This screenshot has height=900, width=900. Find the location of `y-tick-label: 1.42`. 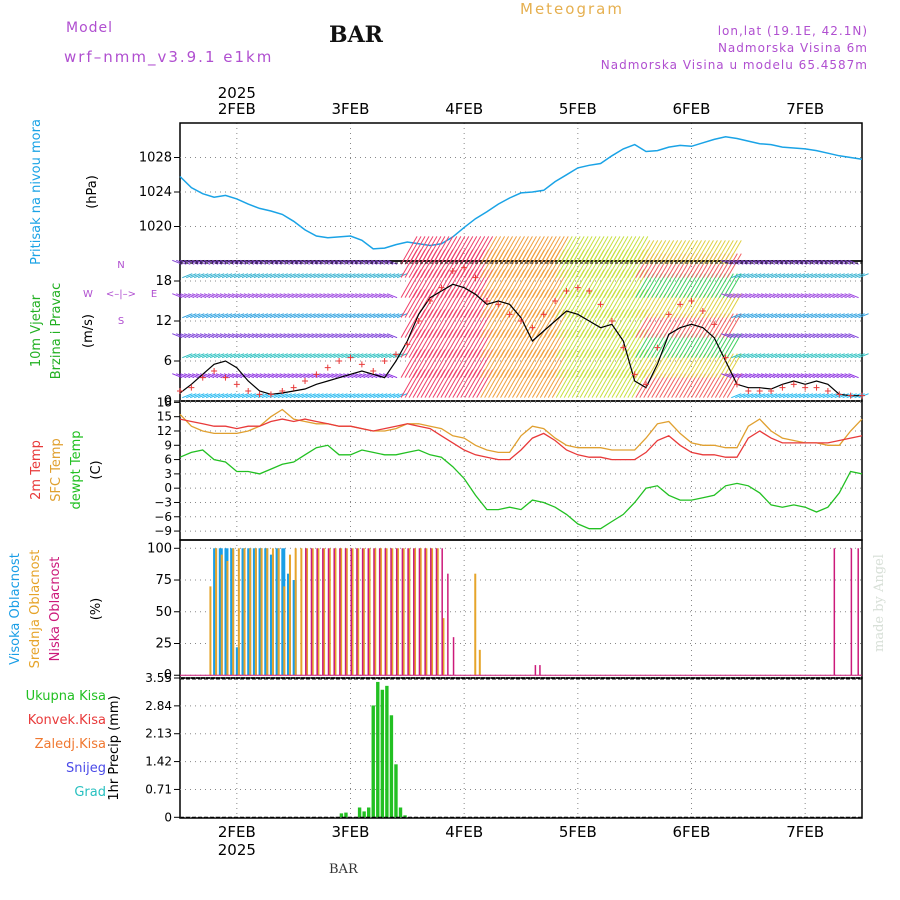

y-tick-label: 1.42 is located at coordinates (158, 762).